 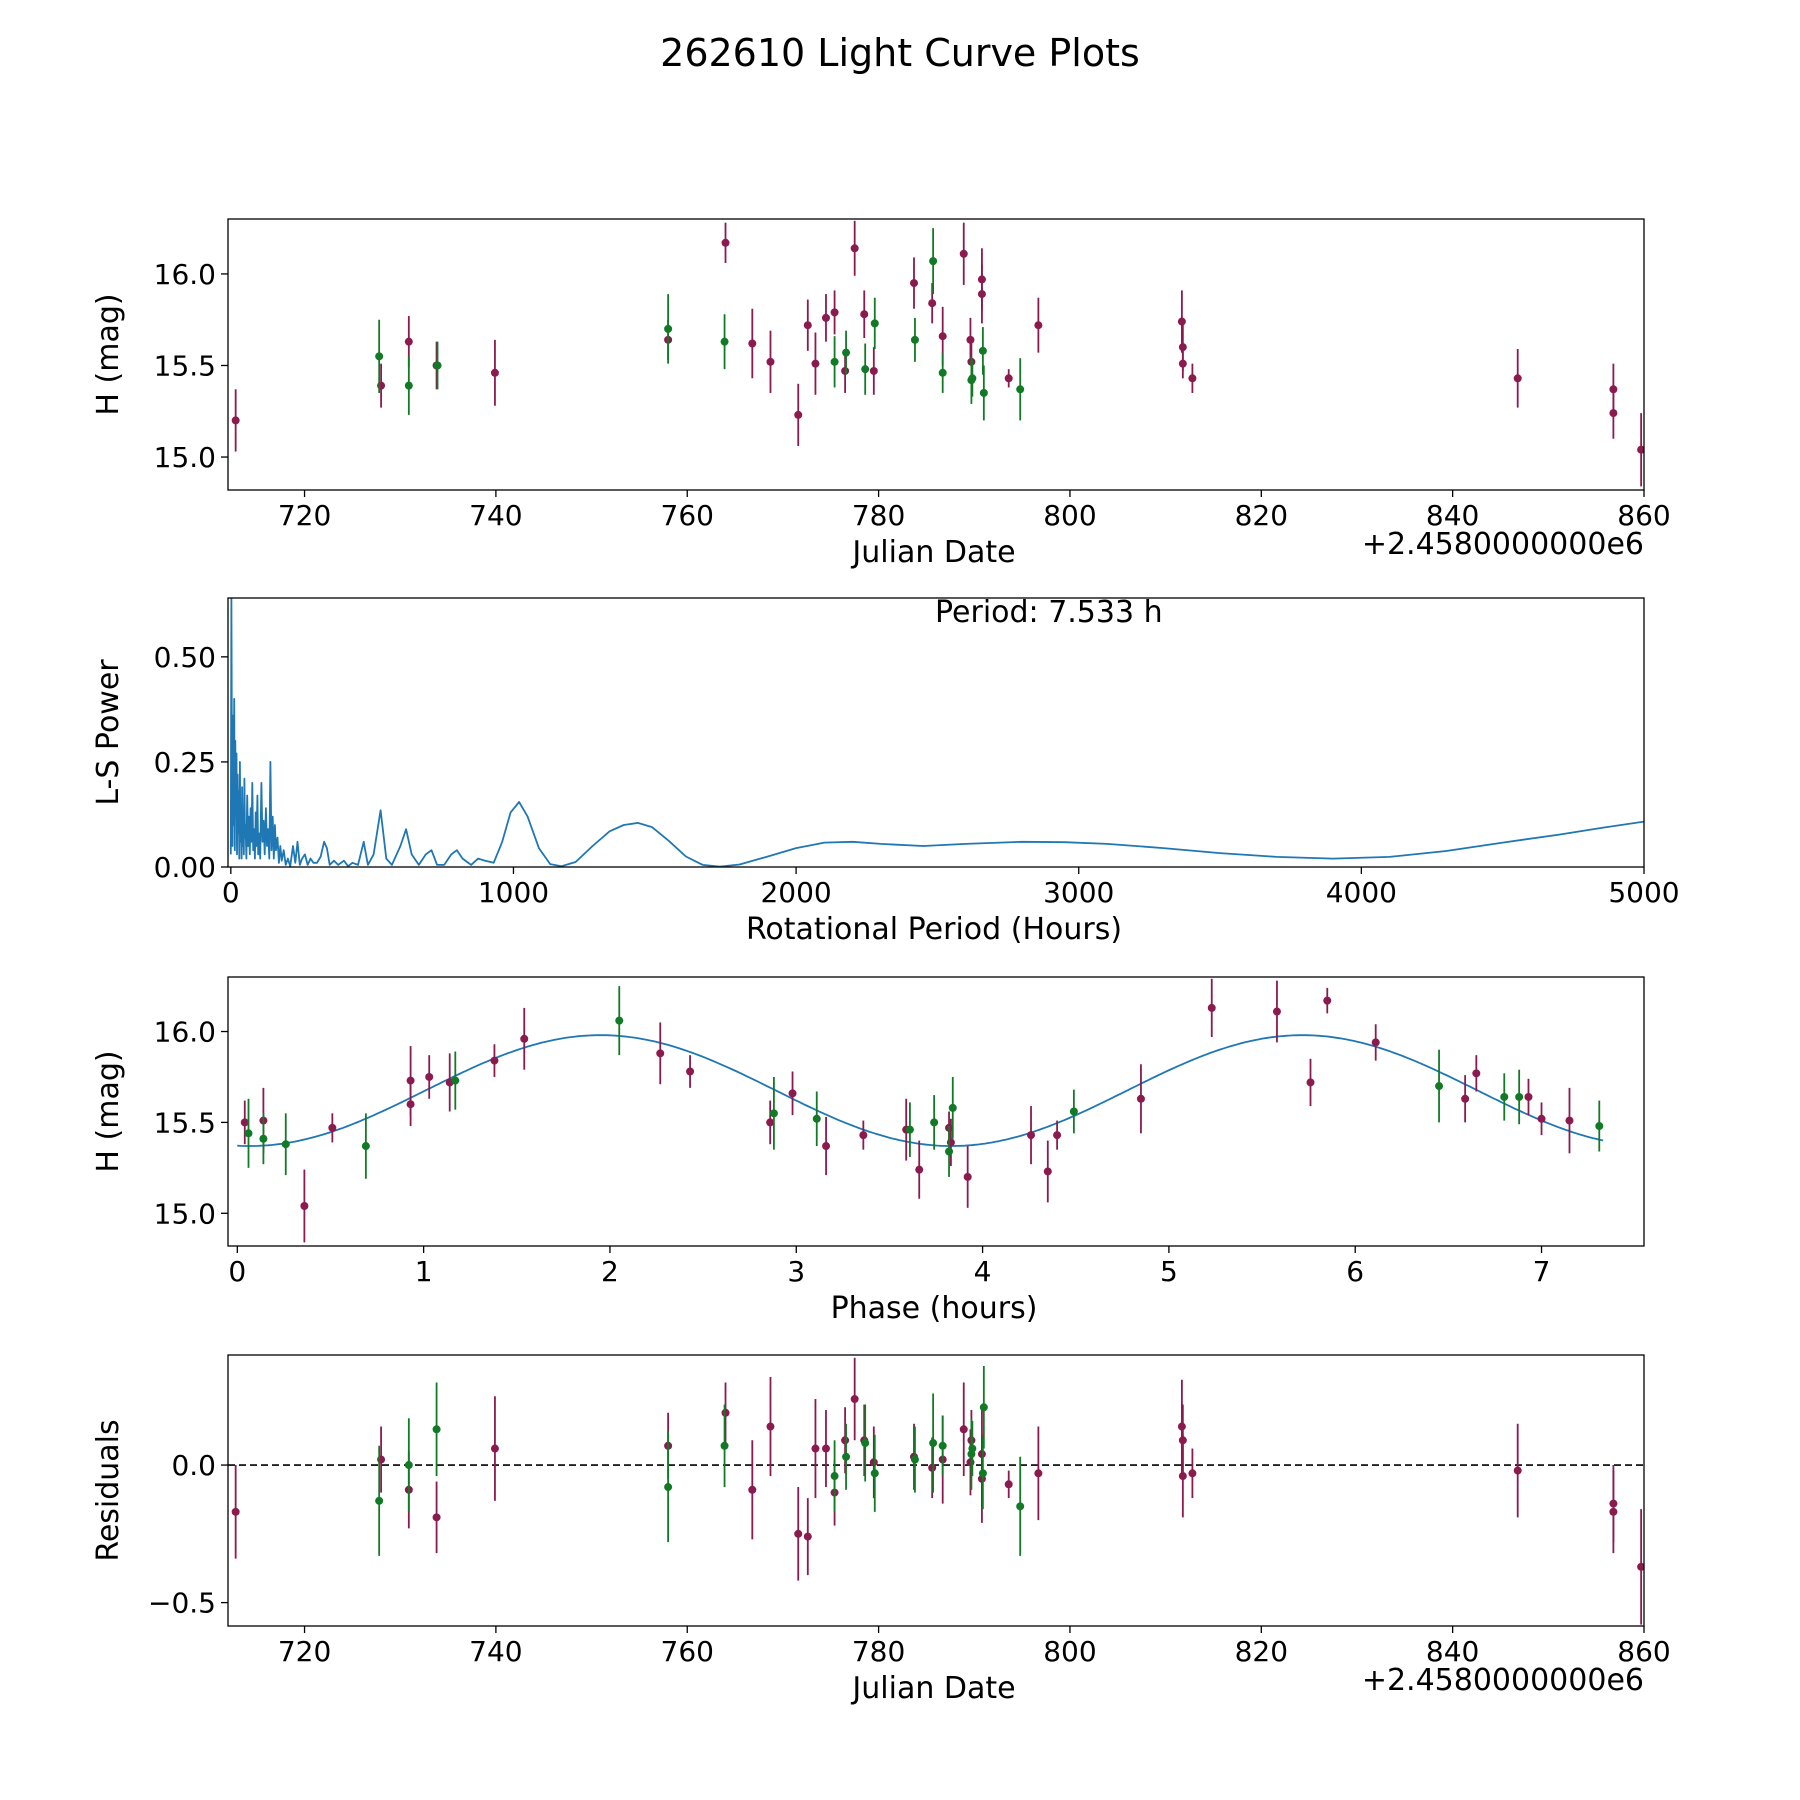 I want to click on x-tick-label: 820, so click(x=1261, y=1651).